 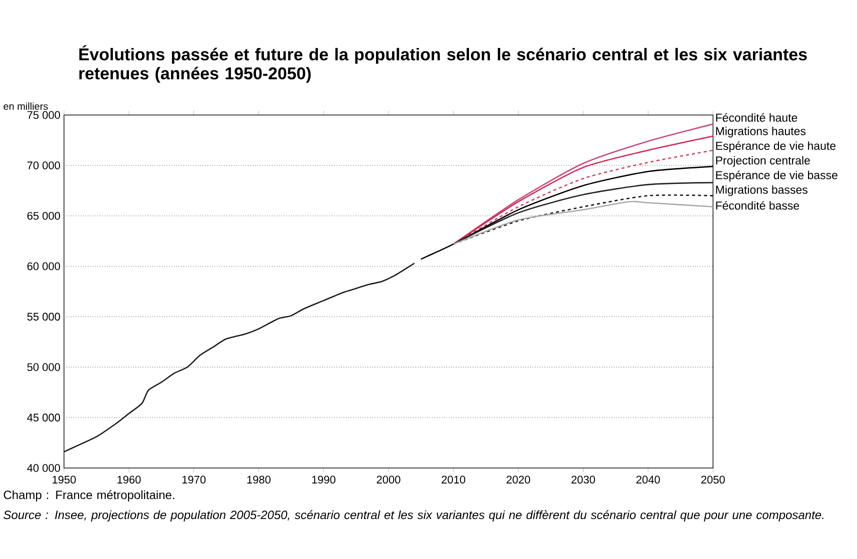 I want to click on x-tick-label: 2010, so click(x=454, y=480).